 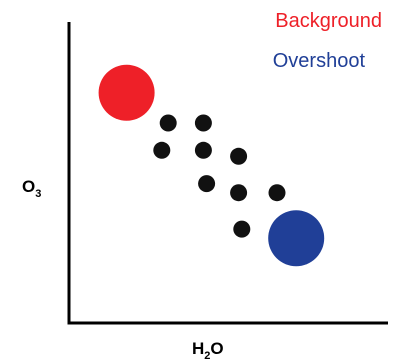 I want to click on legend-background-label: Background, so click(x=328, y=21).